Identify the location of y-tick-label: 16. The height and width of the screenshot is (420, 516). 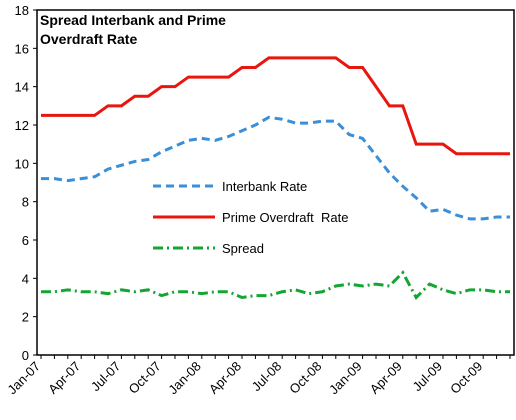
(22, 48).